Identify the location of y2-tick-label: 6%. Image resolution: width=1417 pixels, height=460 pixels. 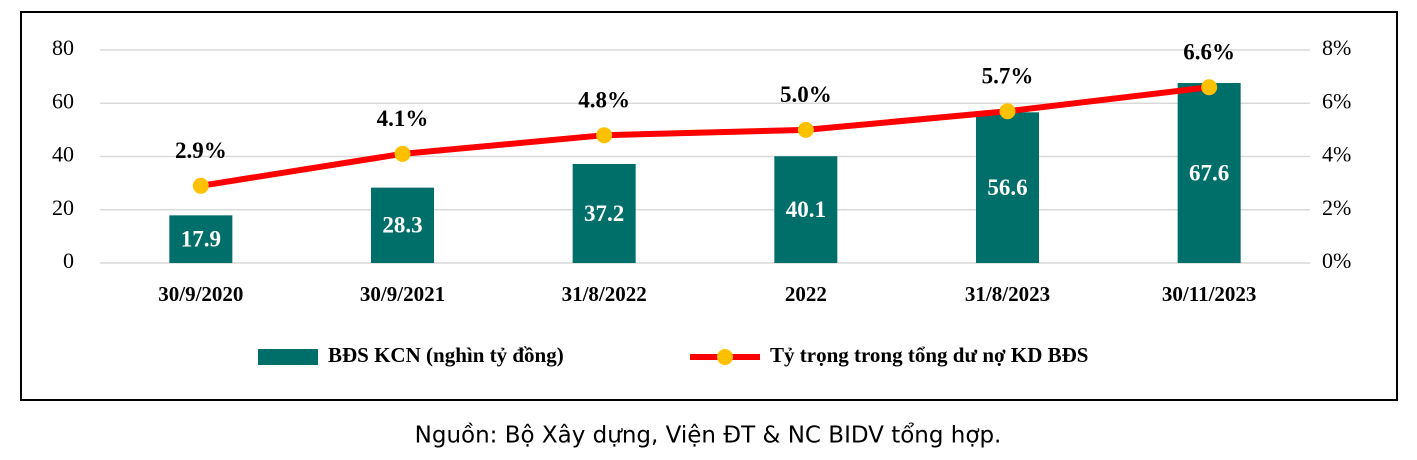
(1336, 100).